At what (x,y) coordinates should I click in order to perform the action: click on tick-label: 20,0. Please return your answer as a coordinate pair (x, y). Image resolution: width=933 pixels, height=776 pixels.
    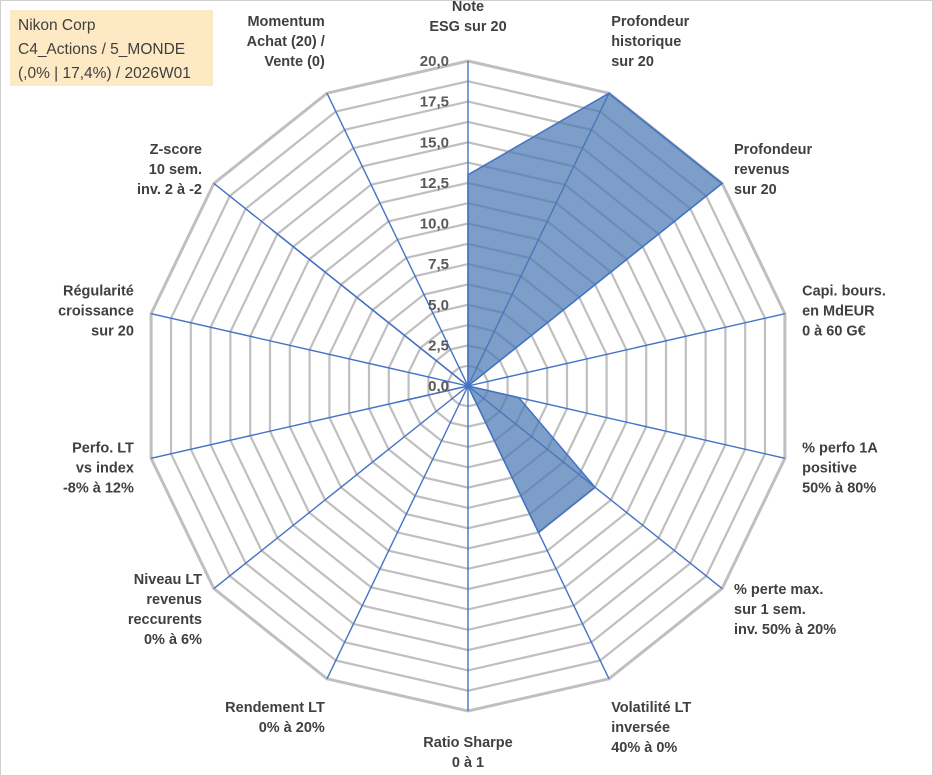
    Looking at the image, I should click on (434, 61).